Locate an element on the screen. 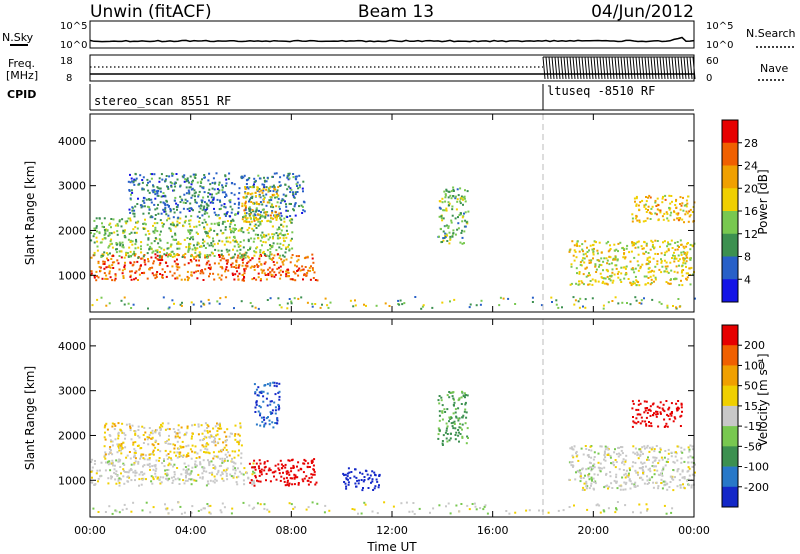 The height and width of the screenshot is (554, 800). colorbar-swatch is located at coordinates (730, 456).